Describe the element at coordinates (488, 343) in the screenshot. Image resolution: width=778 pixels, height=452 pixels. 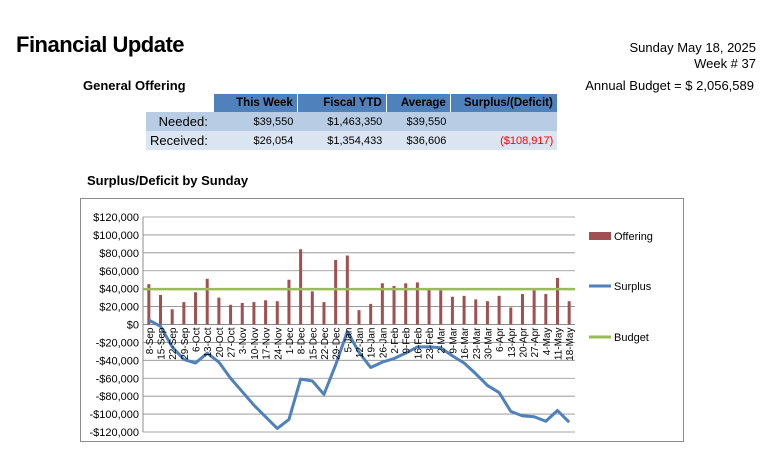
I see `x-tick-label: 30-Mar` at that location.